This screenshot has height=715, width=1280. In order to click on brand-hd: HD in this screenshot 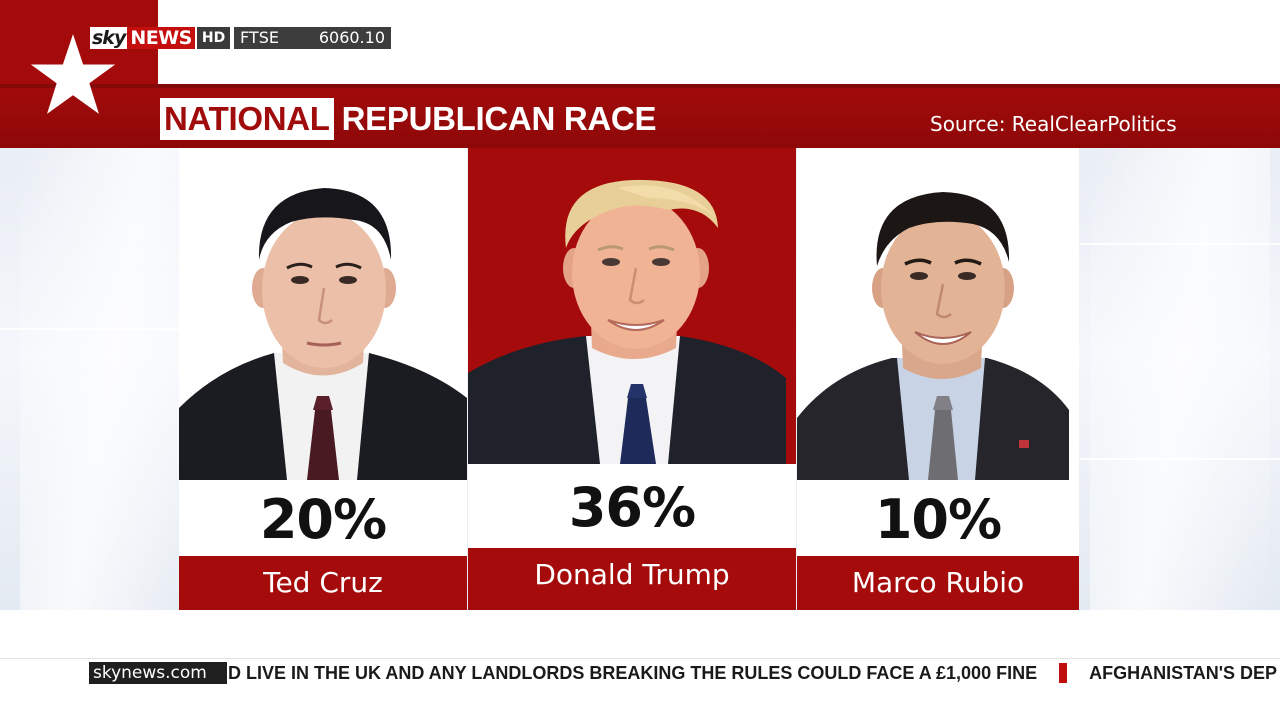, I will do `click(213, 38)`.